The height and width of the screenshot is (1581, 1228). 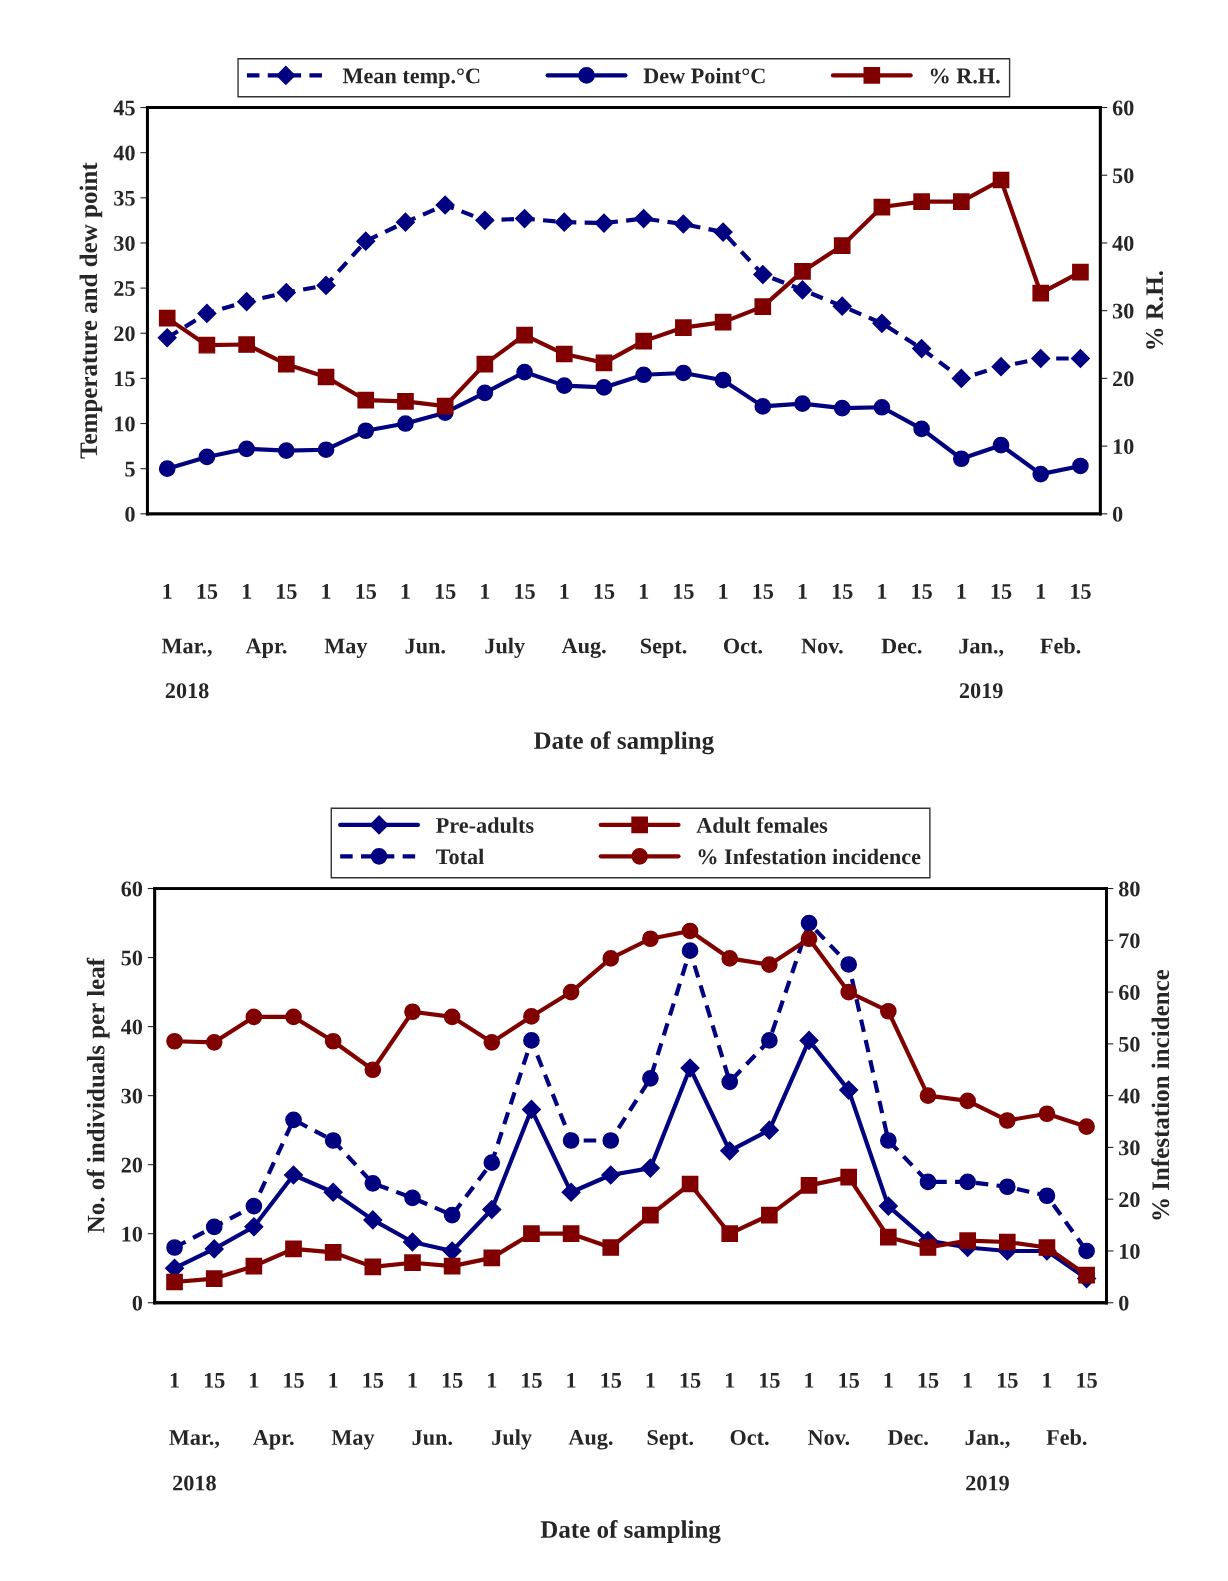 What do you see at coordinates (809, 856) in the screenshot?
I see `legend-label: % Infestation incidence` at bounding box center [809, 856].